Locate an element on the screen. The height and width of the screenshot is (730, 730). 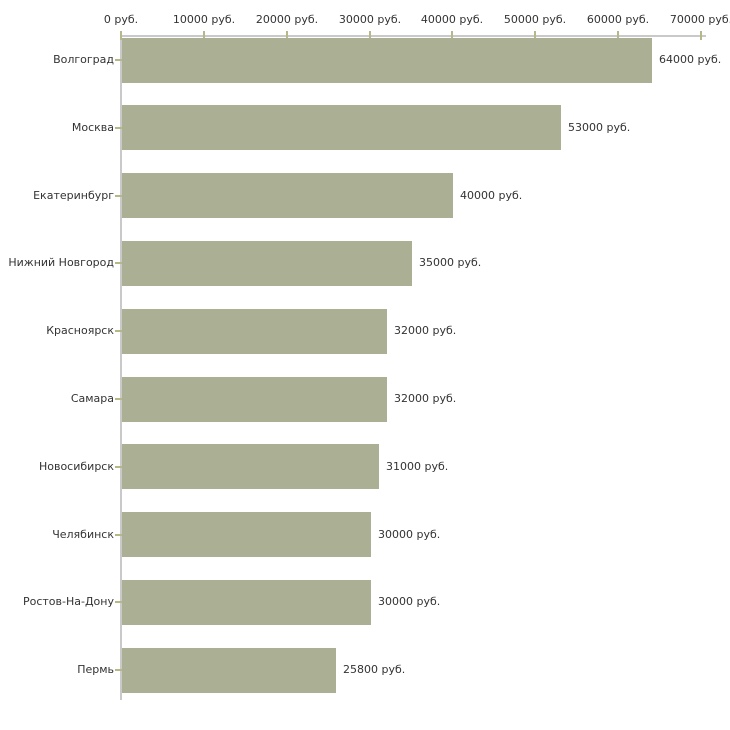
category-label: Красноярск is located at coordinates (80, 330).